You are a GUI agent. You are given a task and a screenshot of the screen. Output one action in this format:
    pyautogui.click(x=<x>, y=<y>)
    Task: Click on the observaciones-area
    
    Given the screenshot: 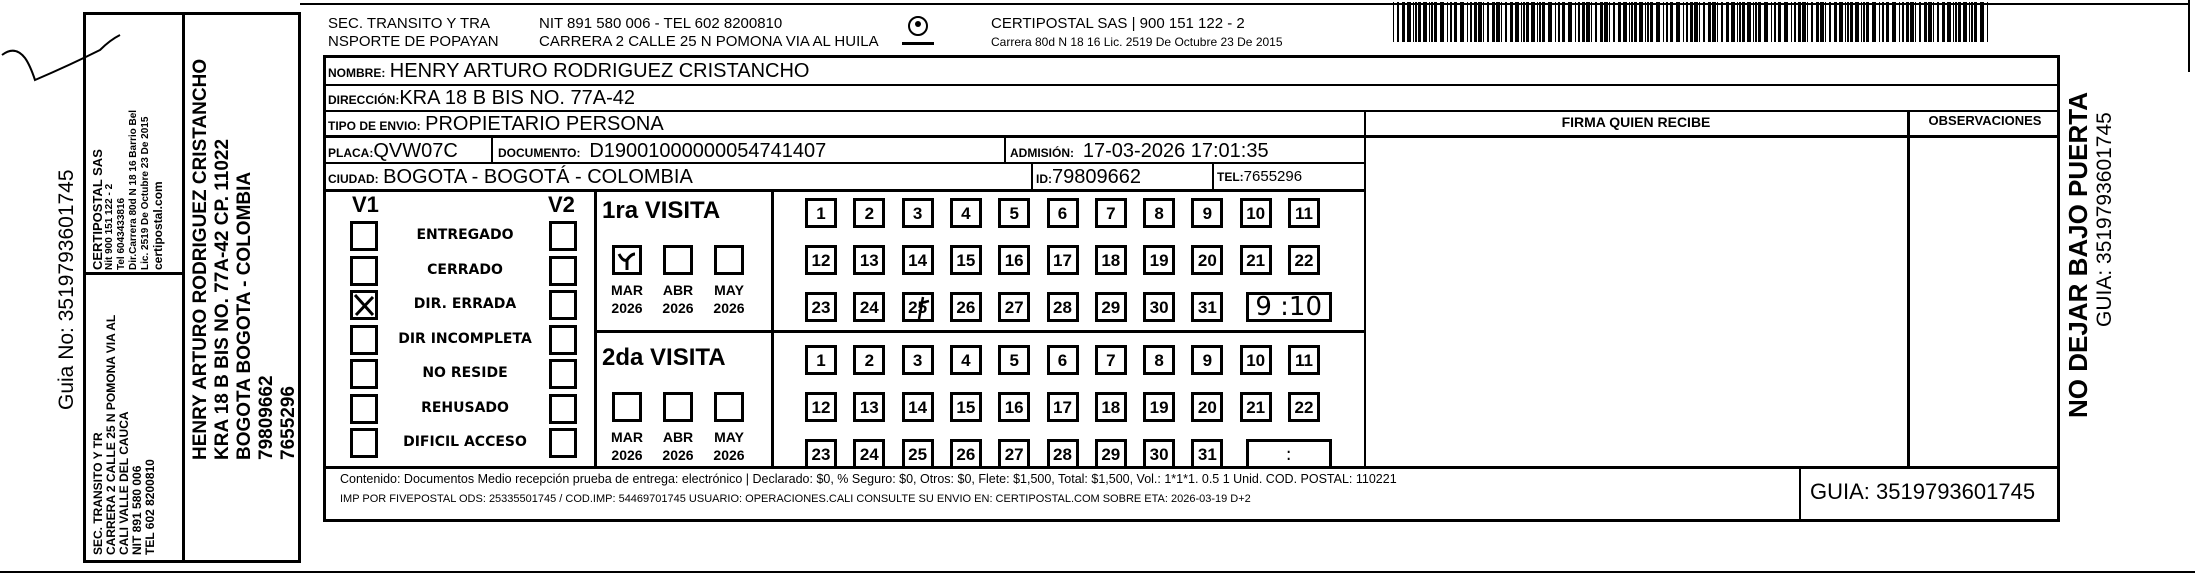 What is the action you would take?
    pyautogui.click(x=1984, y=301)
    